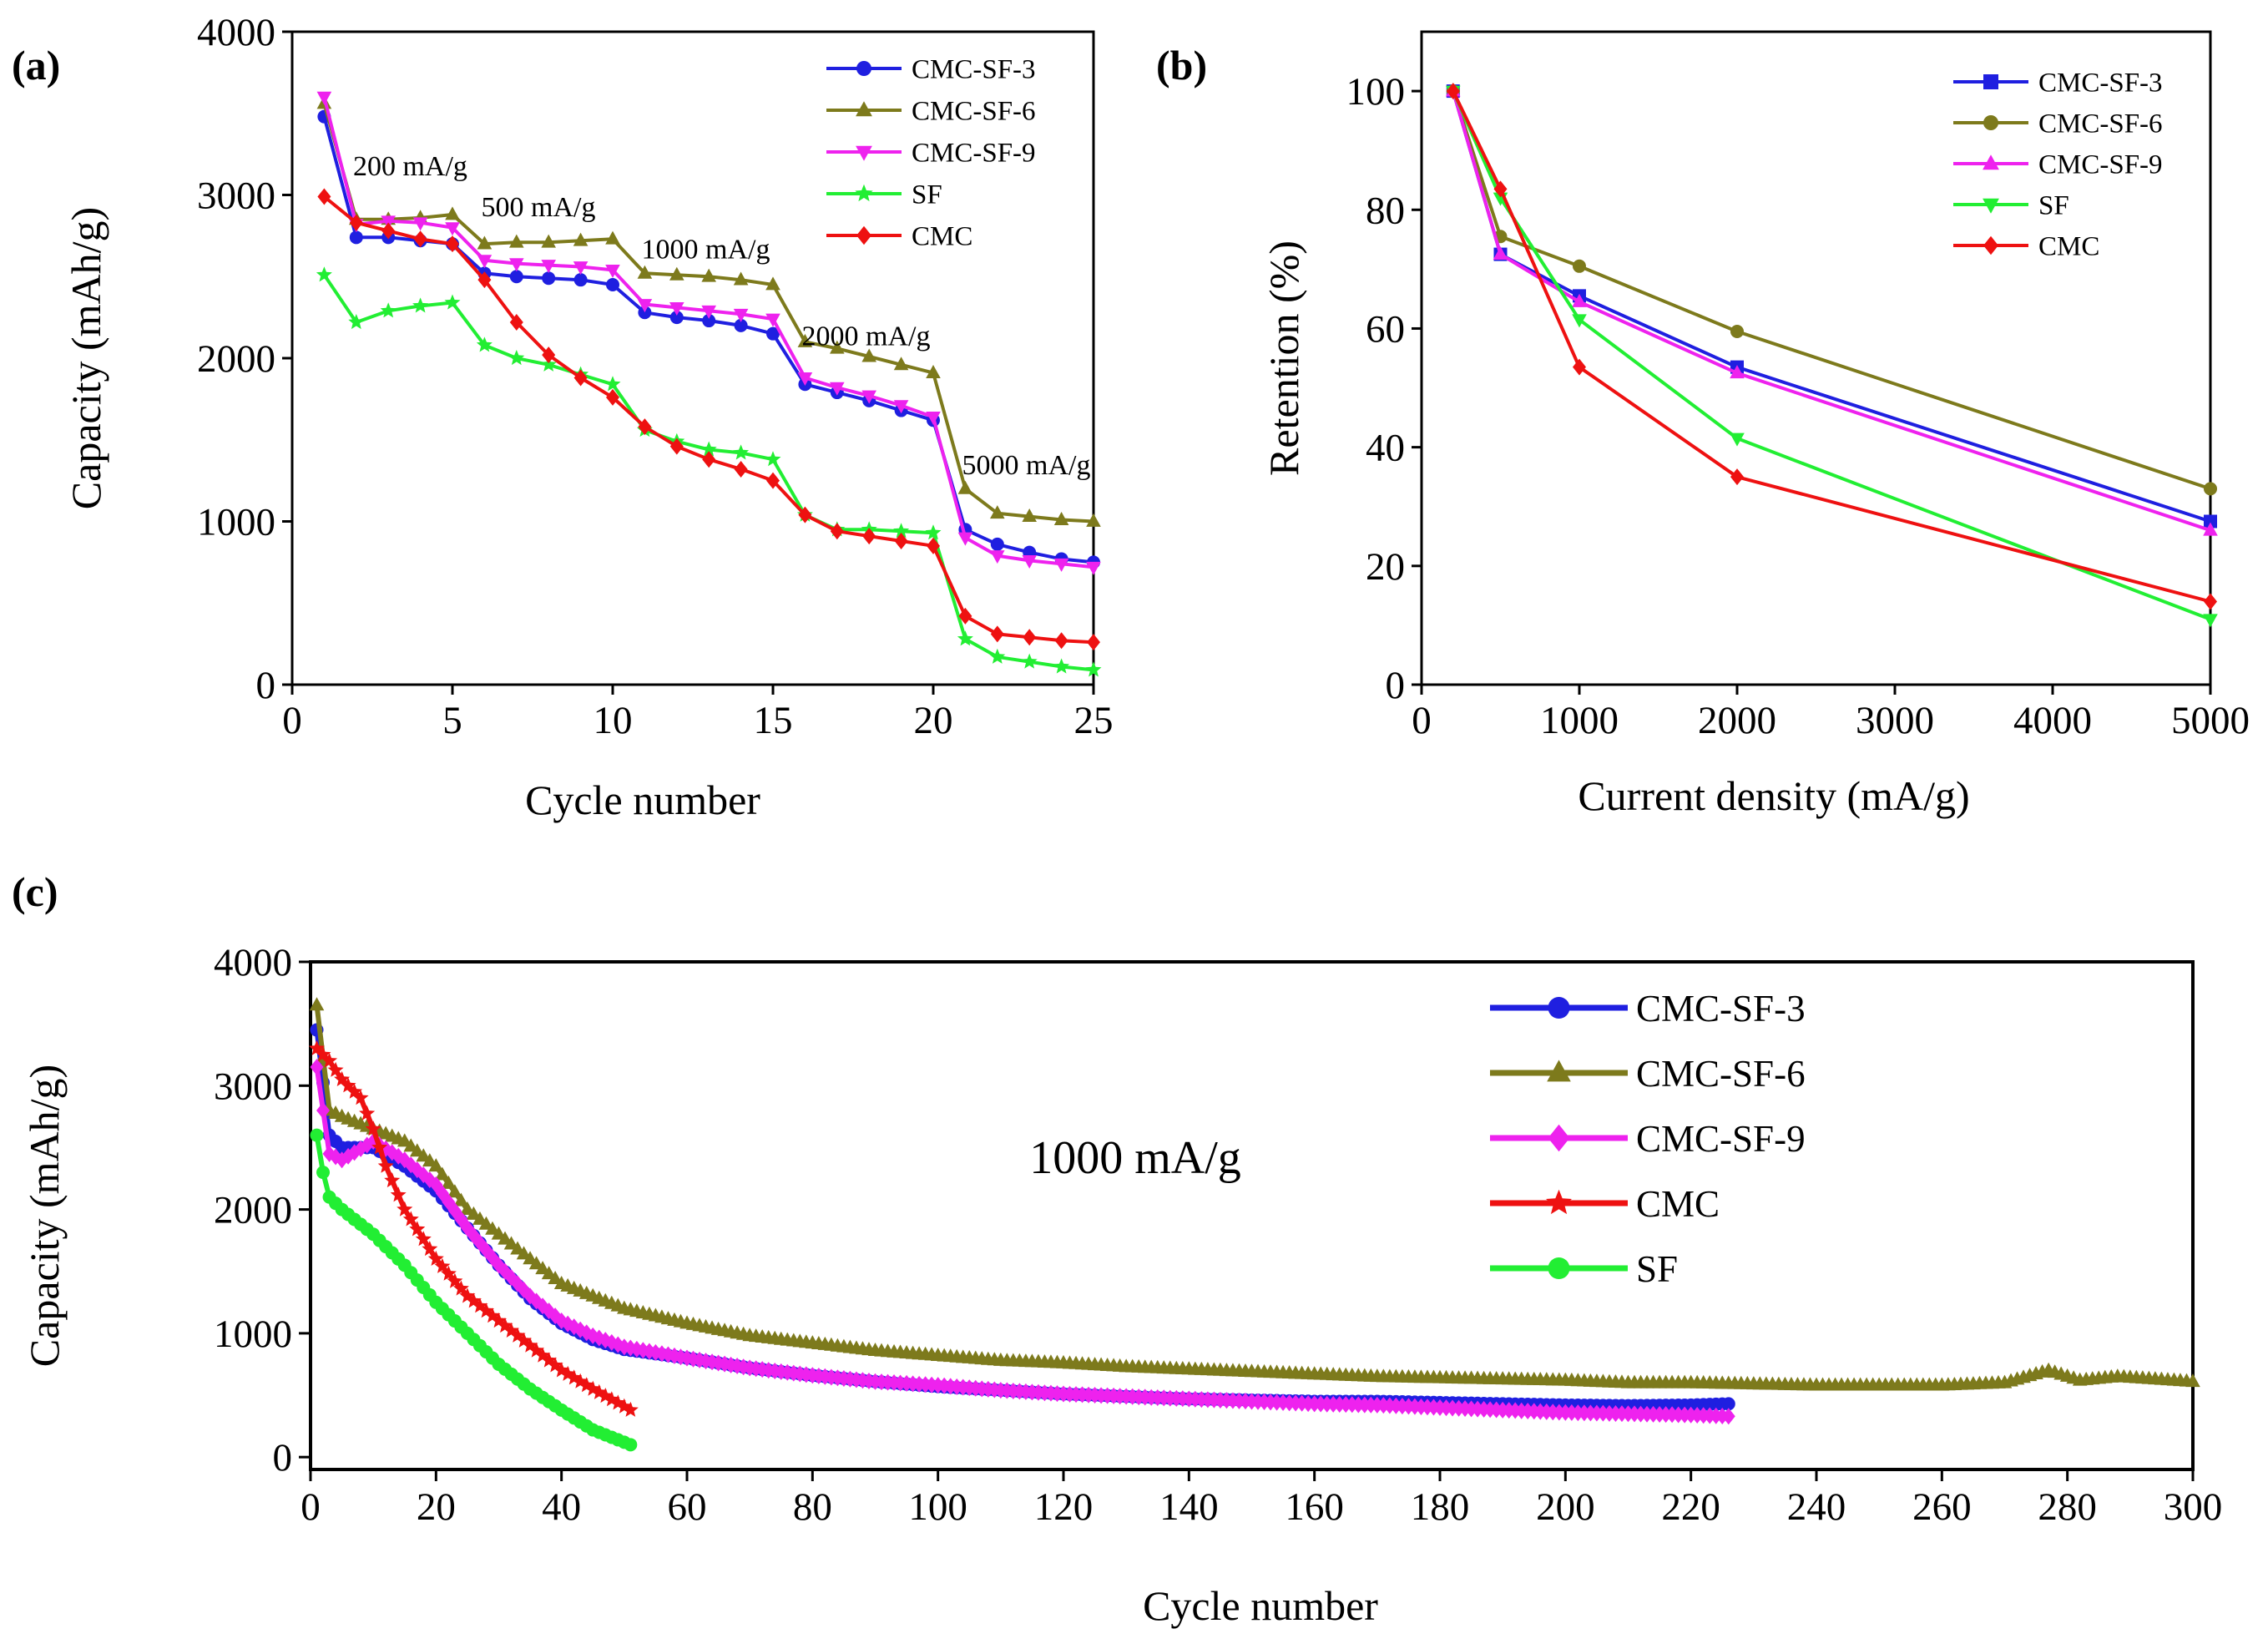 Image resolution: width=2268 pixels, height=1649 pixels. I want to click on y-tick-label: 60, so click(1385, 329).